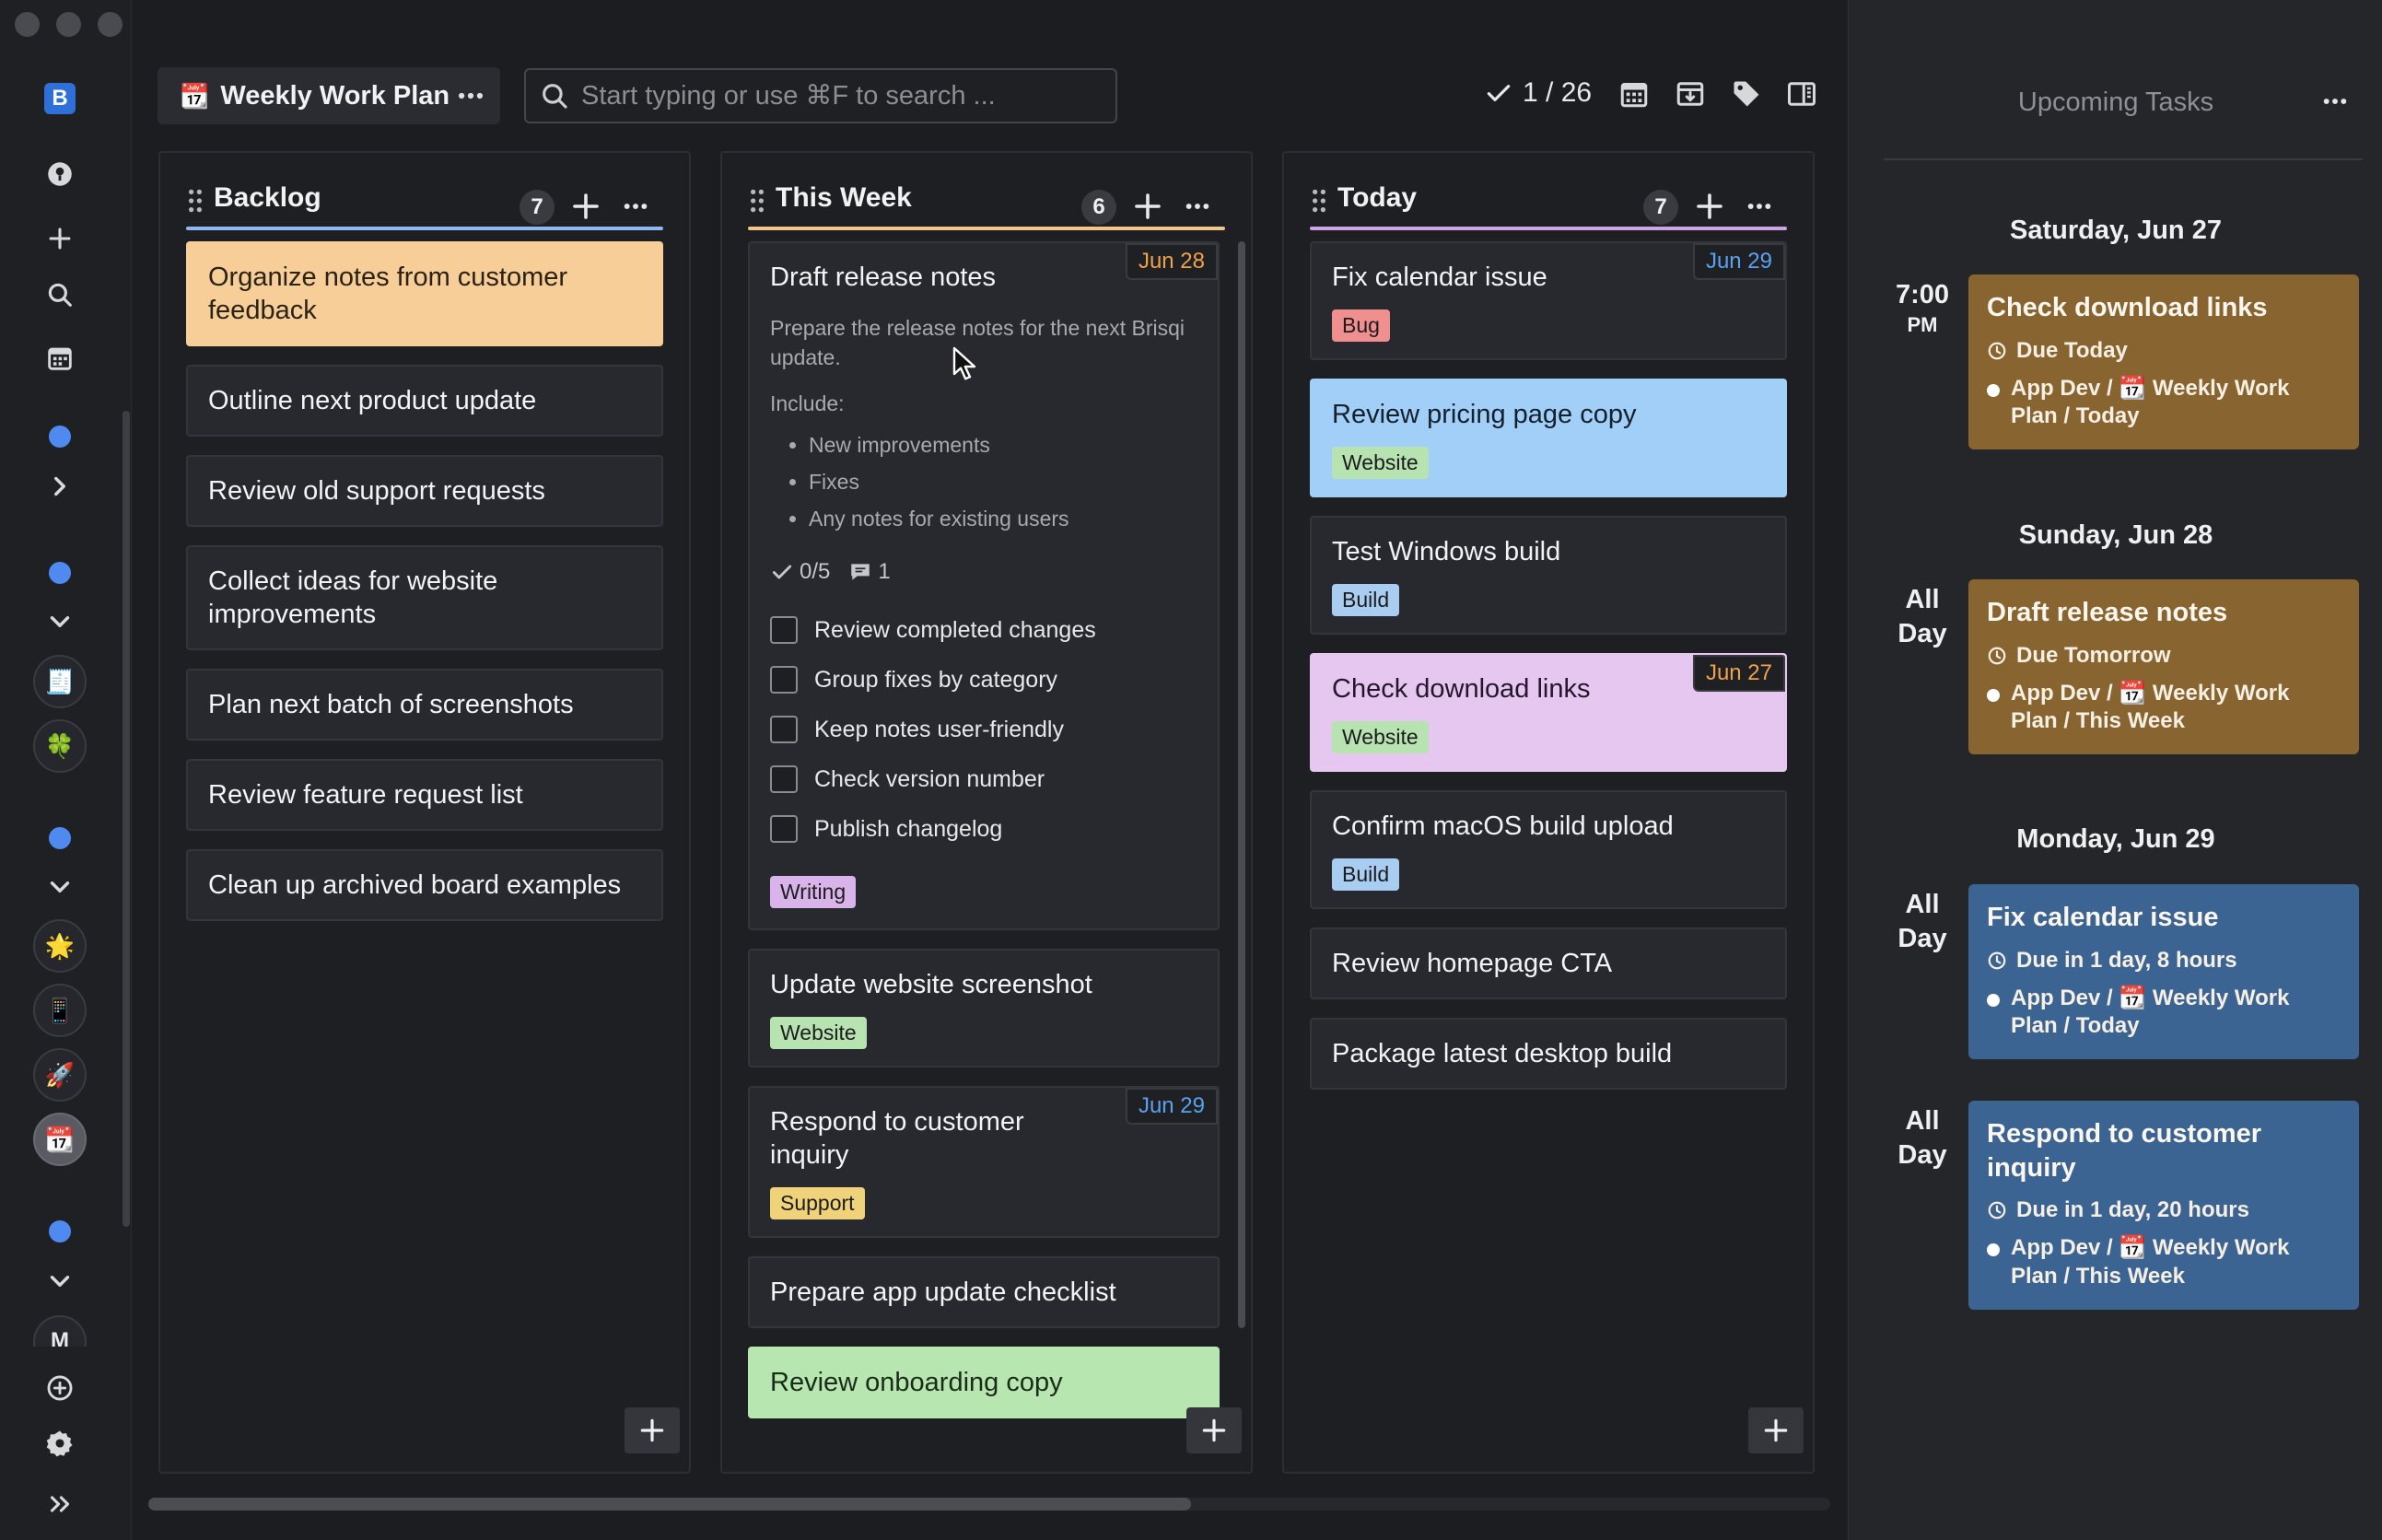 The image size is (2382, 1540). Describe the element at coordinates (60, 358) in the screenshot. I see `rail-calendar` at that location.